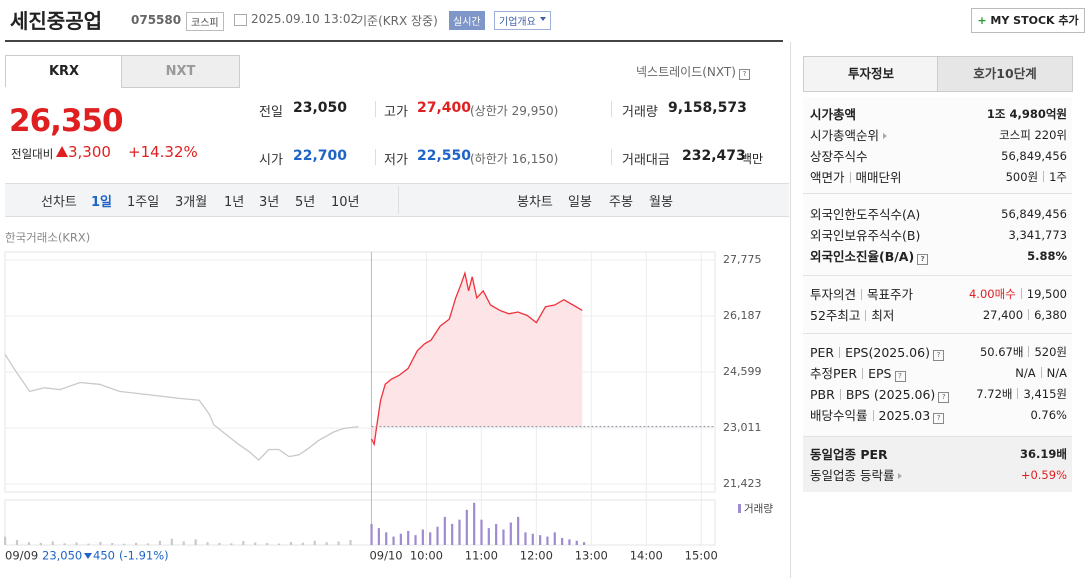 Image resolution: width=1092 pixels, height=578 pixels. I want to click on period-option: 주봉, so click(621, 202).